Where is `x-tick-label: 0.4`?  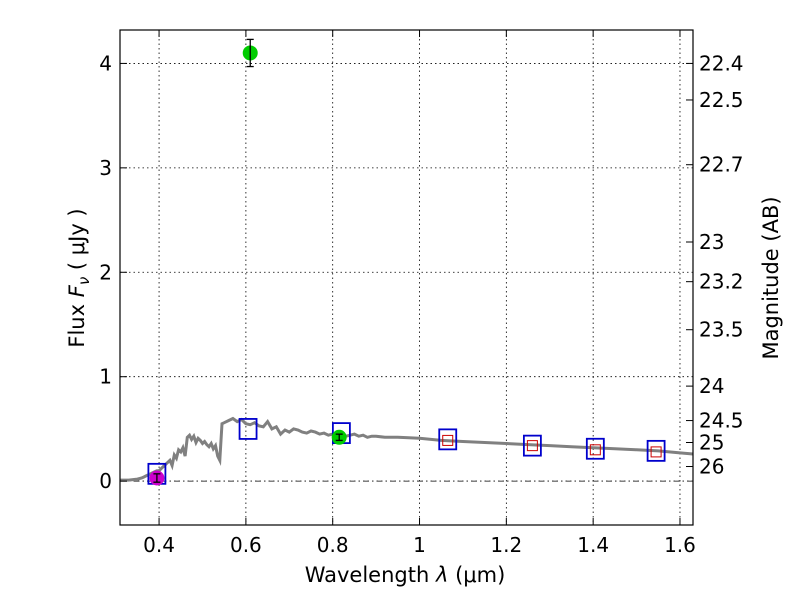
x-tick-label: 0.4 is located at coordinates (159, 545).